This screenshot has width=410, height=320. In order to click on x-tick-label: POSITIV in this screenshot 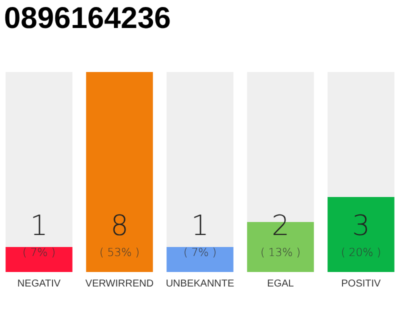, I will do `click(361, 284)`.